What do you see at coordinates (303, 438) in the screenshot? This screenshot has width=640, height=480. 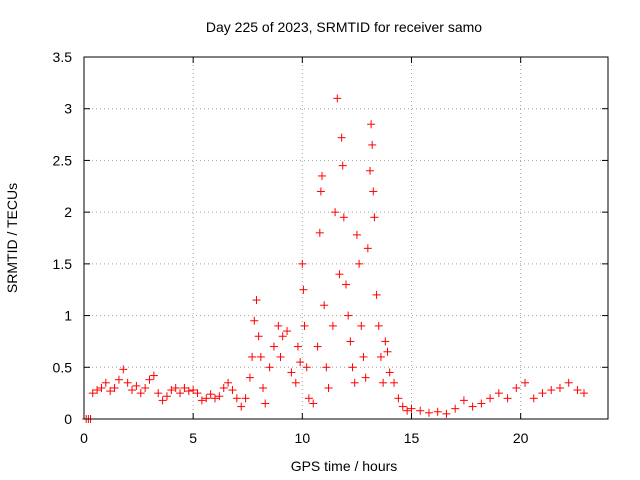 I see `x-tick-label: 10` at bounding box center [303, 438].